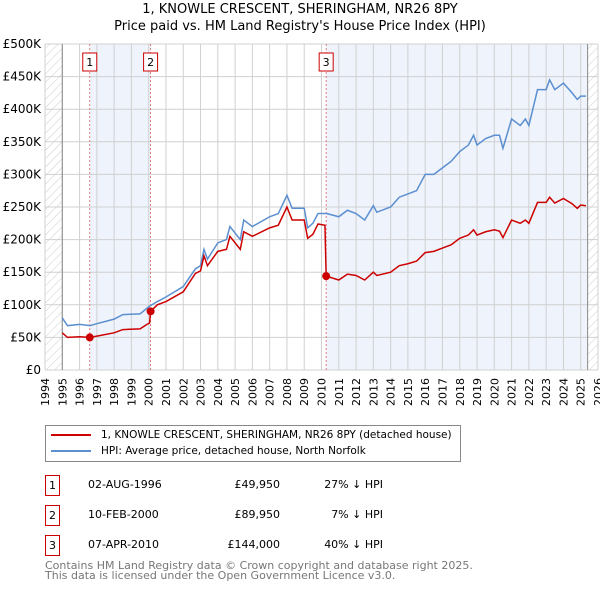  I want to click on legend-swatch-blue, so click(71, 451).